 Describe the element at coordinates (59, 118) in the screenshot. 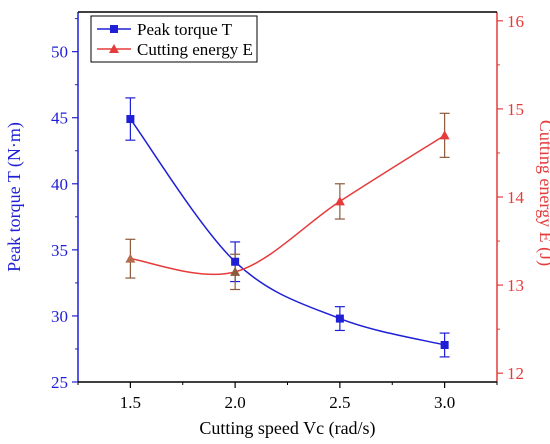

I see `left-y-tick-label: 45` at that location.